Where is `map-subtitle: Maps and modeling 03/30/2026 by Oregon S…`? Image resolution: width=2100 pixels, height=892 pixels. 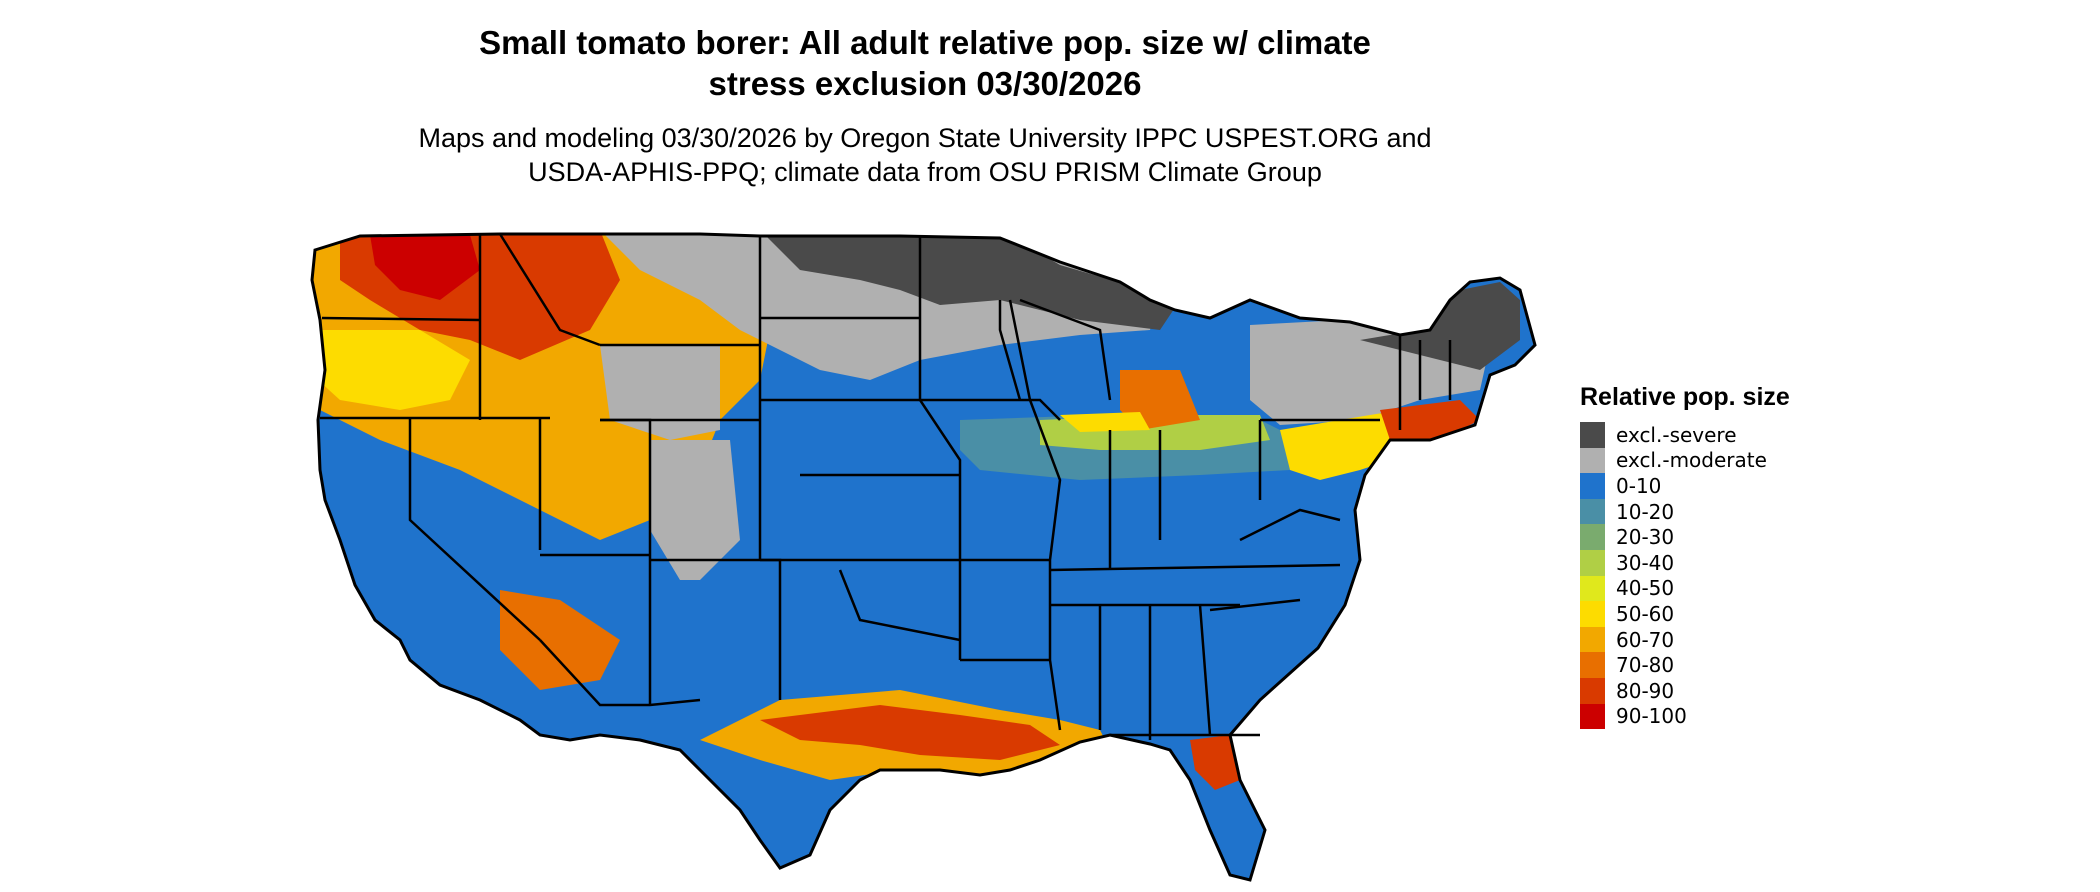
map-subtitle: Maps and modeling 03/30/2026 by Oregon S… is located at coordinates (925, 155).